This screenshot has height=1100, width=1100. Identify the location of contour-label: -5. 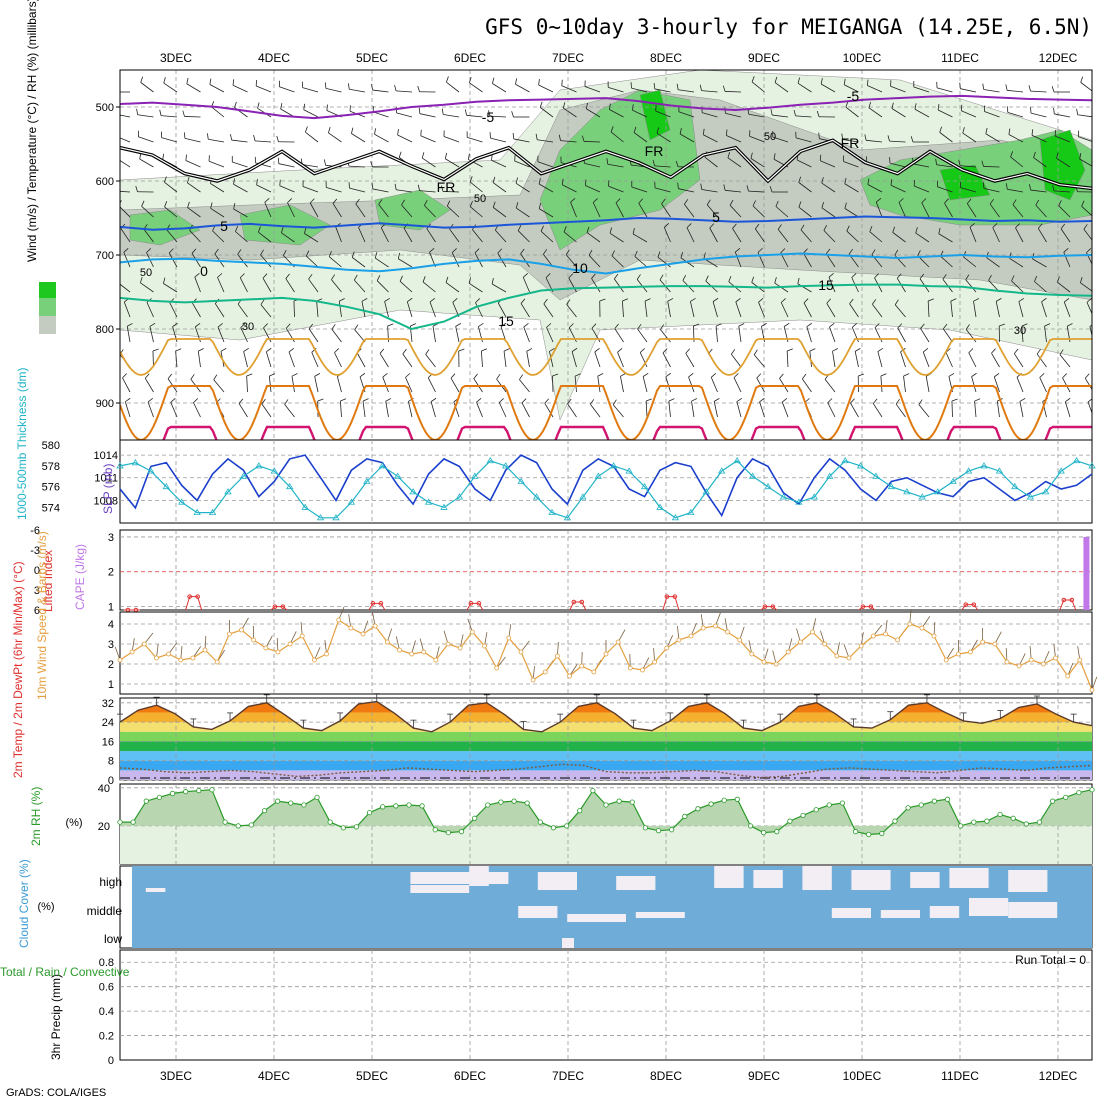
(853, 96).